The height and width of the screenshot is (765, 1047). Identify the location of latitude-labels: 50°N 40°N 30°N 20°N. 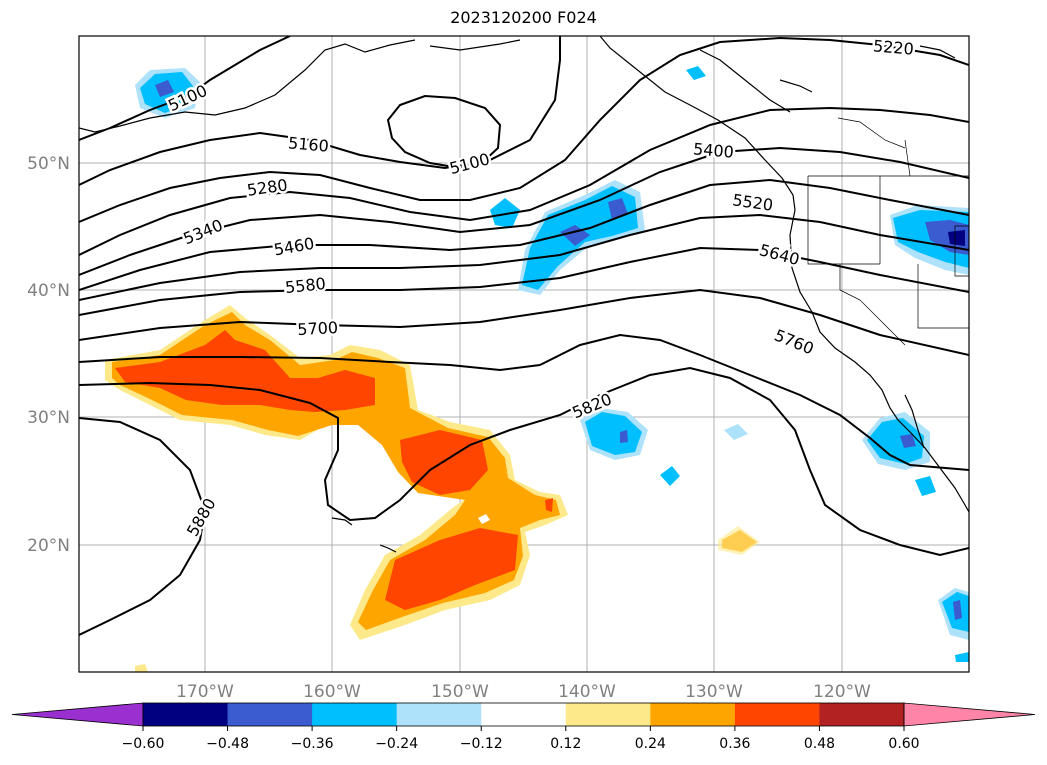
(48, 355).